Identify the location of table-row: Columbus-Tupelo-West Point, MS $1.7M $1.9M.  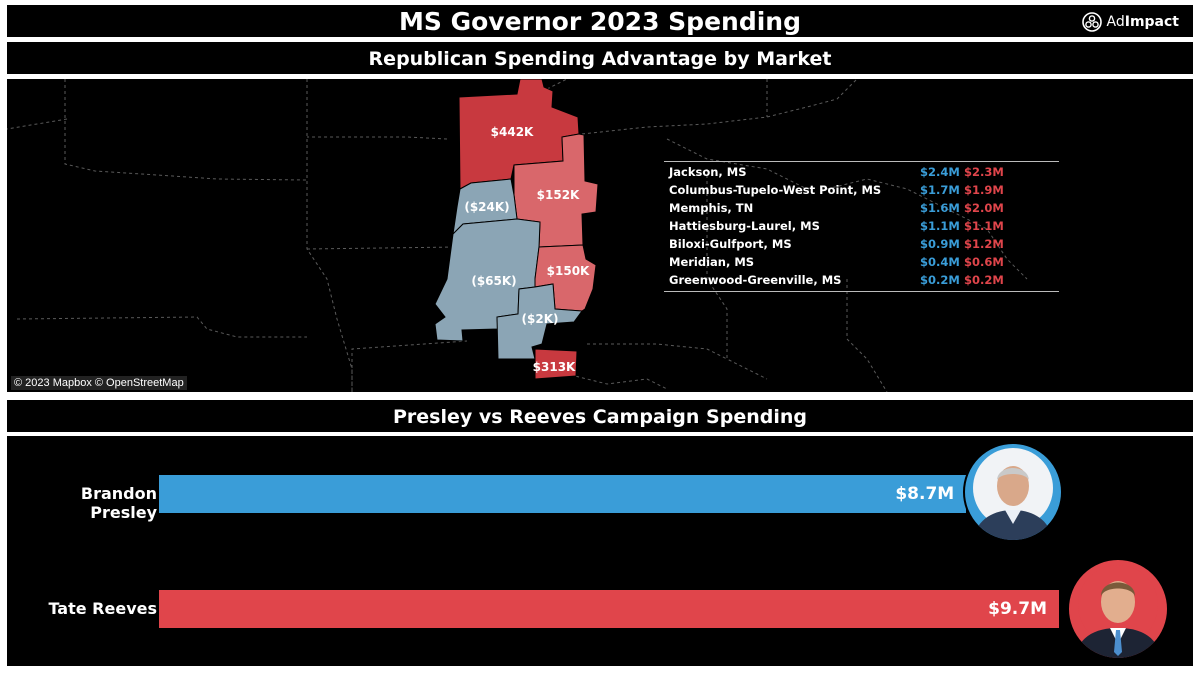
(861, 190).